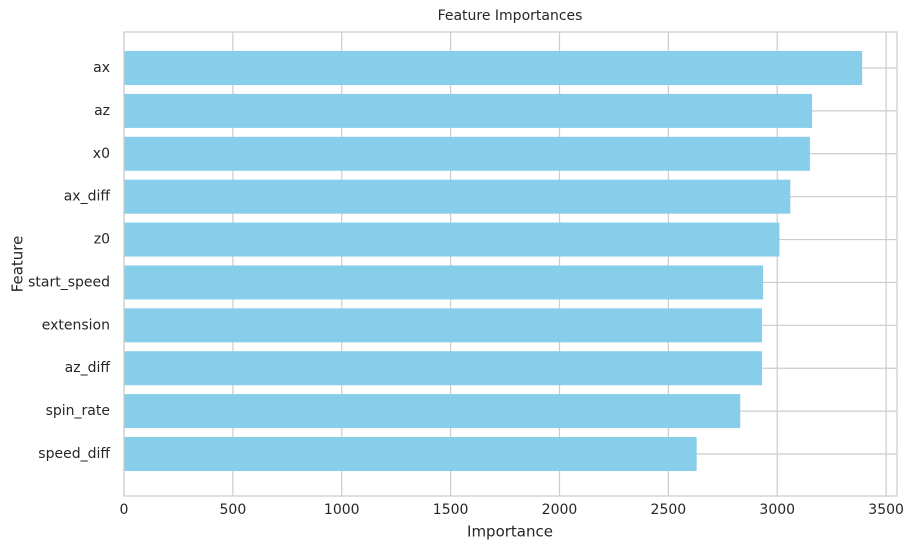  I want to click on x-axis-label: Importance, so click(510, 532).